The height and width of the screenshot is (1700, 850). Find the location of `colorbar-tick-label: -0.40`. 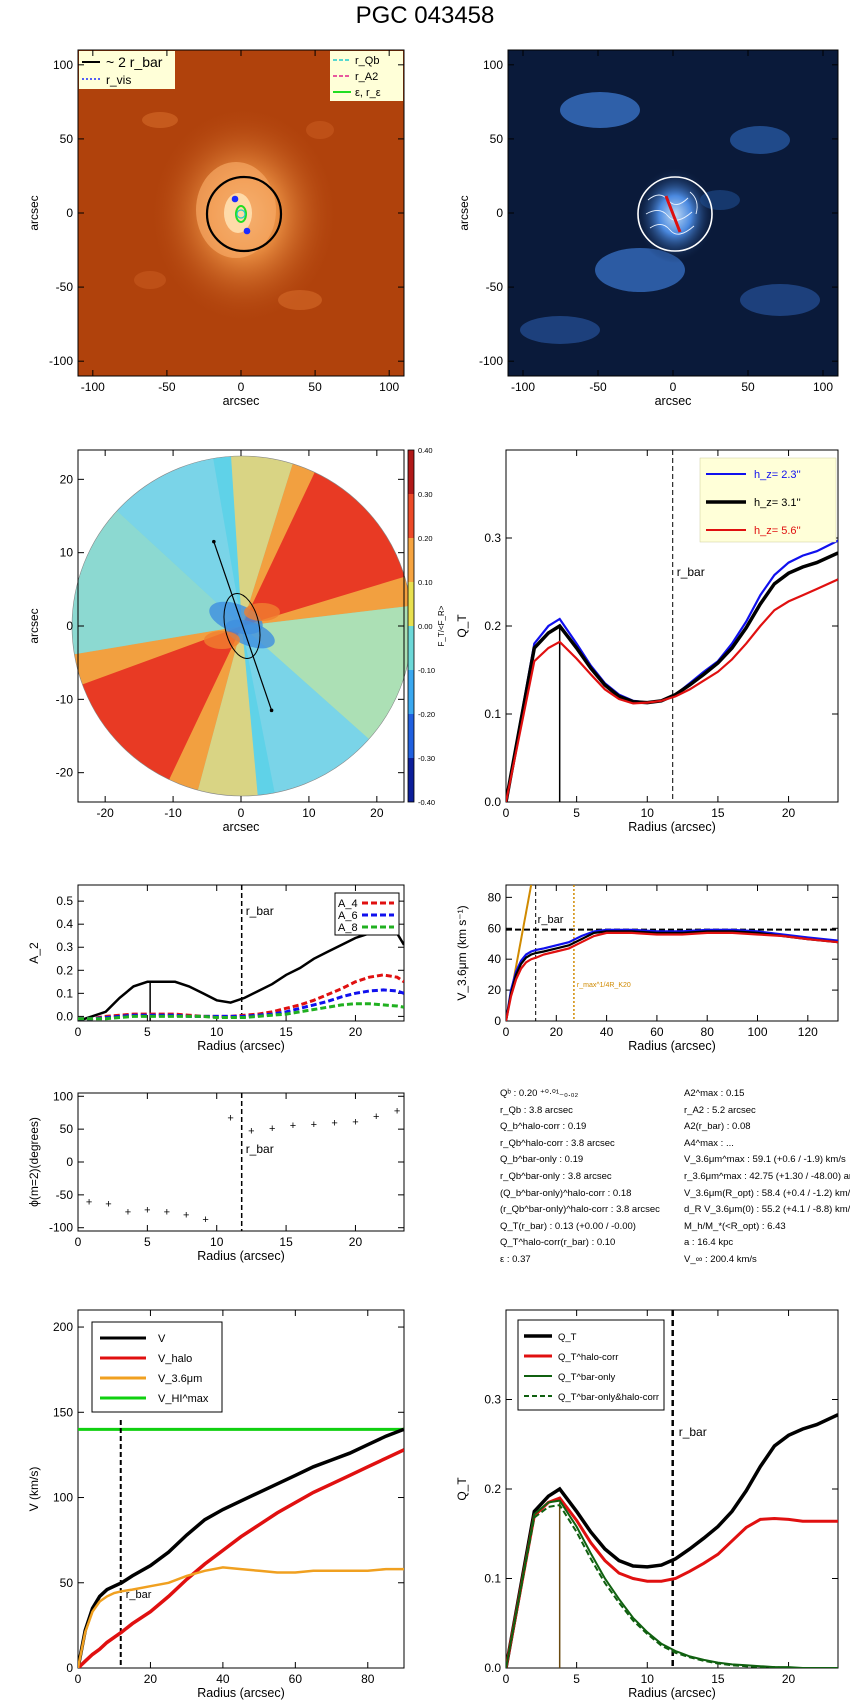

colorbar-tick-label: -0.40 is located at coordinates (426, 802).